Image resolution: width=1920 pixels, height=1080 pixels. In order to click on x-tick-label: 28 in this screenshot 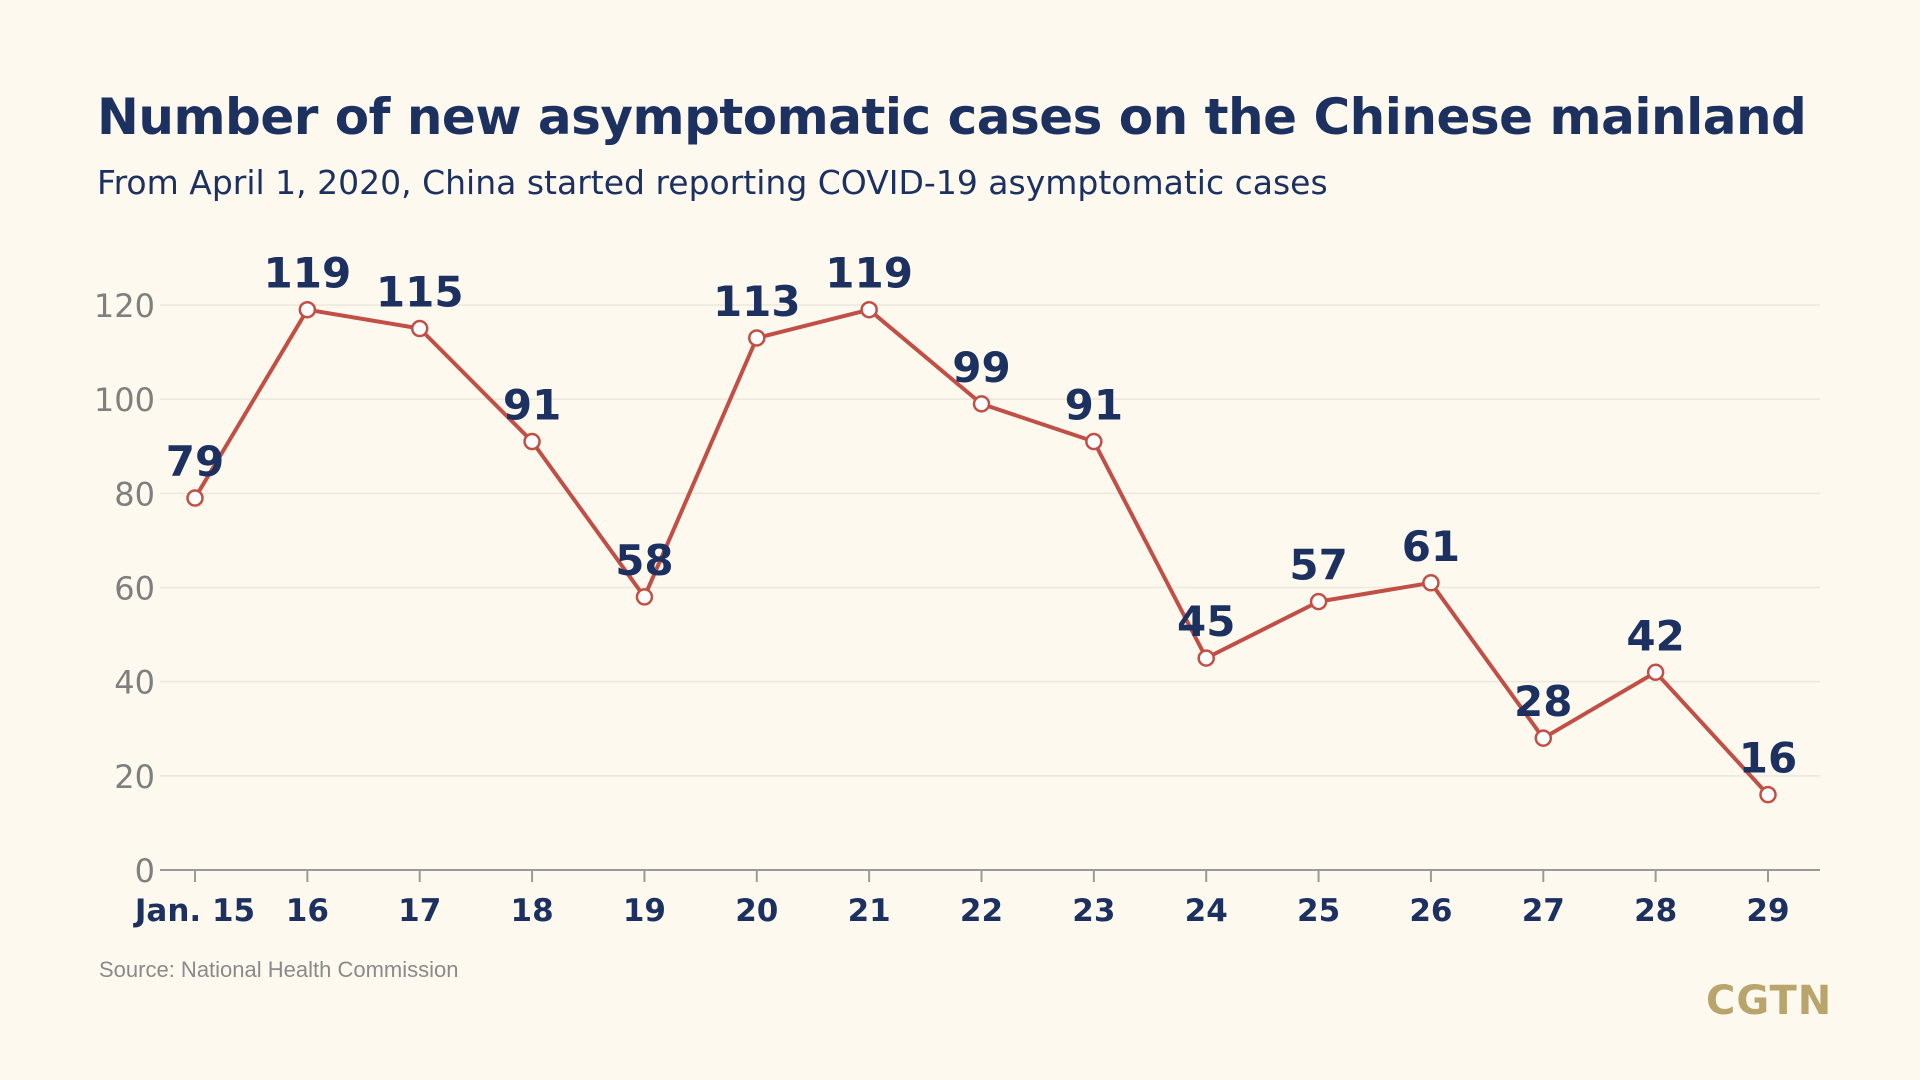, I will do `click(1655, 911)`.